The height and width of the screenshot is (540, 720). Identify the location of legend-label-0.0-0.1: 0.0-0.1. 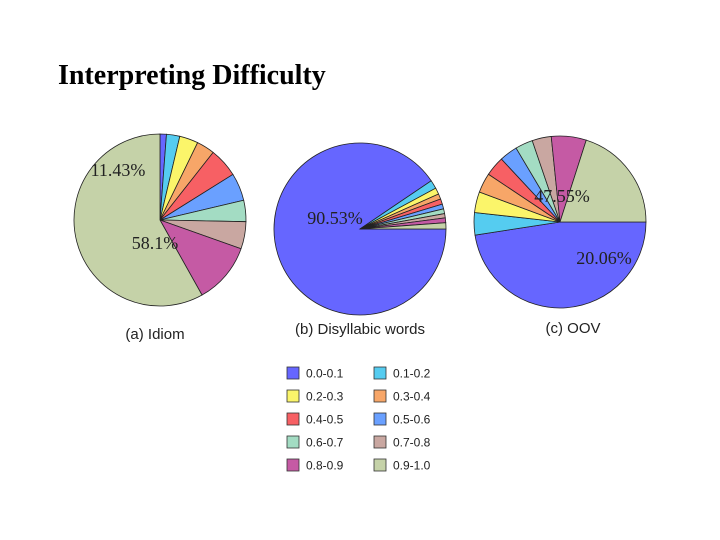
(325, 374).